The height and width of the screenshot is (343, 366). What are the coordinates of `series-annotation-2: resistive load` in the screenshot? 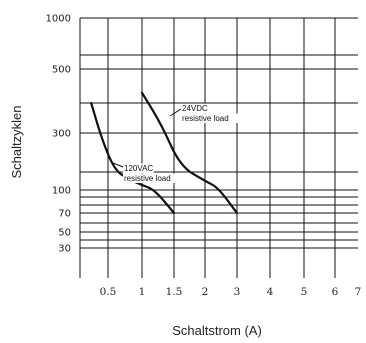 It's located at (205, 118).